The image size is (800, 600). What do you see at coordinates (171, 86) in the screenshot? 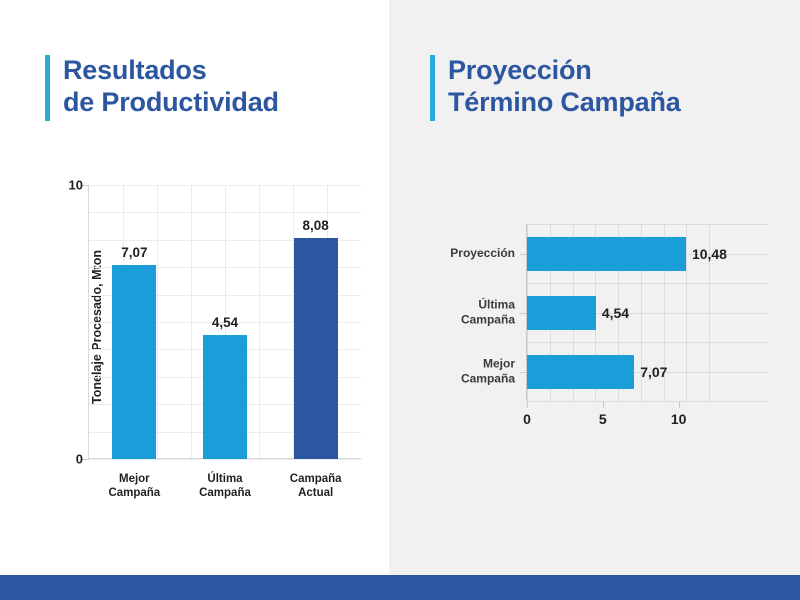
I see `left-title-text: Resultados de Productividad` at bounding box center [171, 86].